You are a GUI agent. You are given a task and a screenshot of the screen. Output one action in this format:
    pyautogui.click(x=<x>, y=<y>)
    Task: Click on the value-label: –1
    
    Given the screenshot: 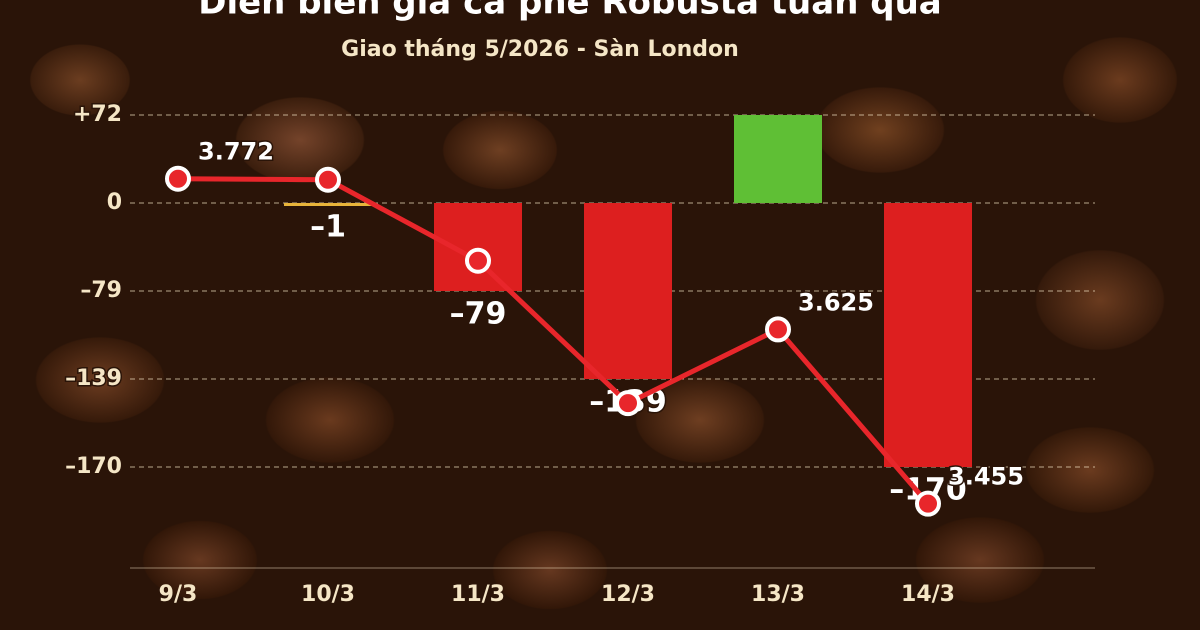 What is the action you would take?
    pyautogui.click(x=328, y=227)
    